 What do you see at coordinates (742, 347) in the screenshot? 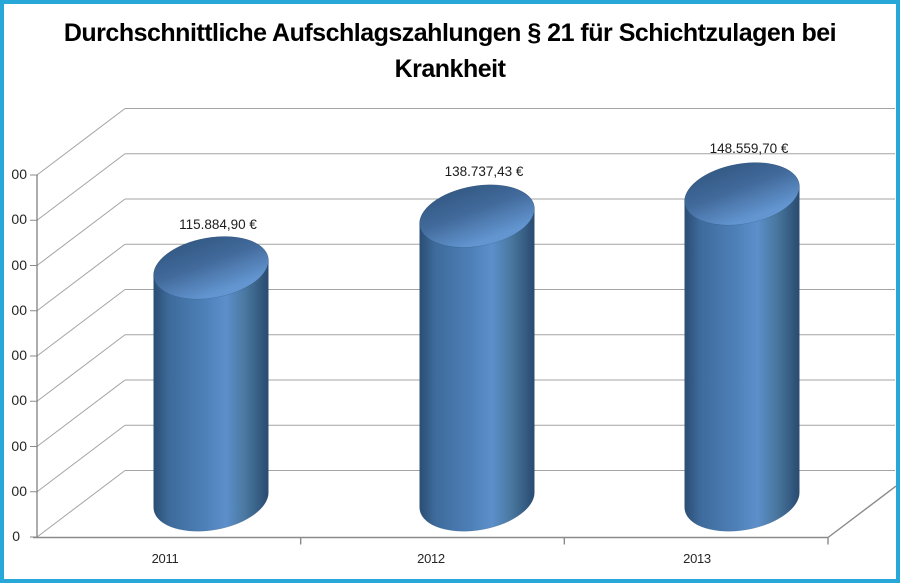
I see `cylinder-2013` at bounding box center [742, 347].